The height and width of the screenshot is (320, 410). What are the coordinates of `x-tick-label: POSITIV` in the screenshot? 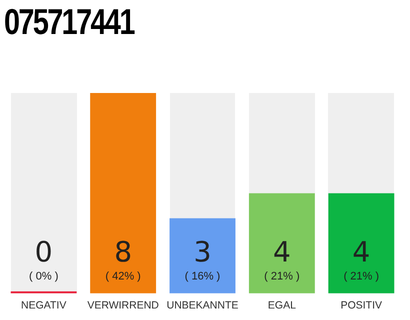 It's located at (361, 306).